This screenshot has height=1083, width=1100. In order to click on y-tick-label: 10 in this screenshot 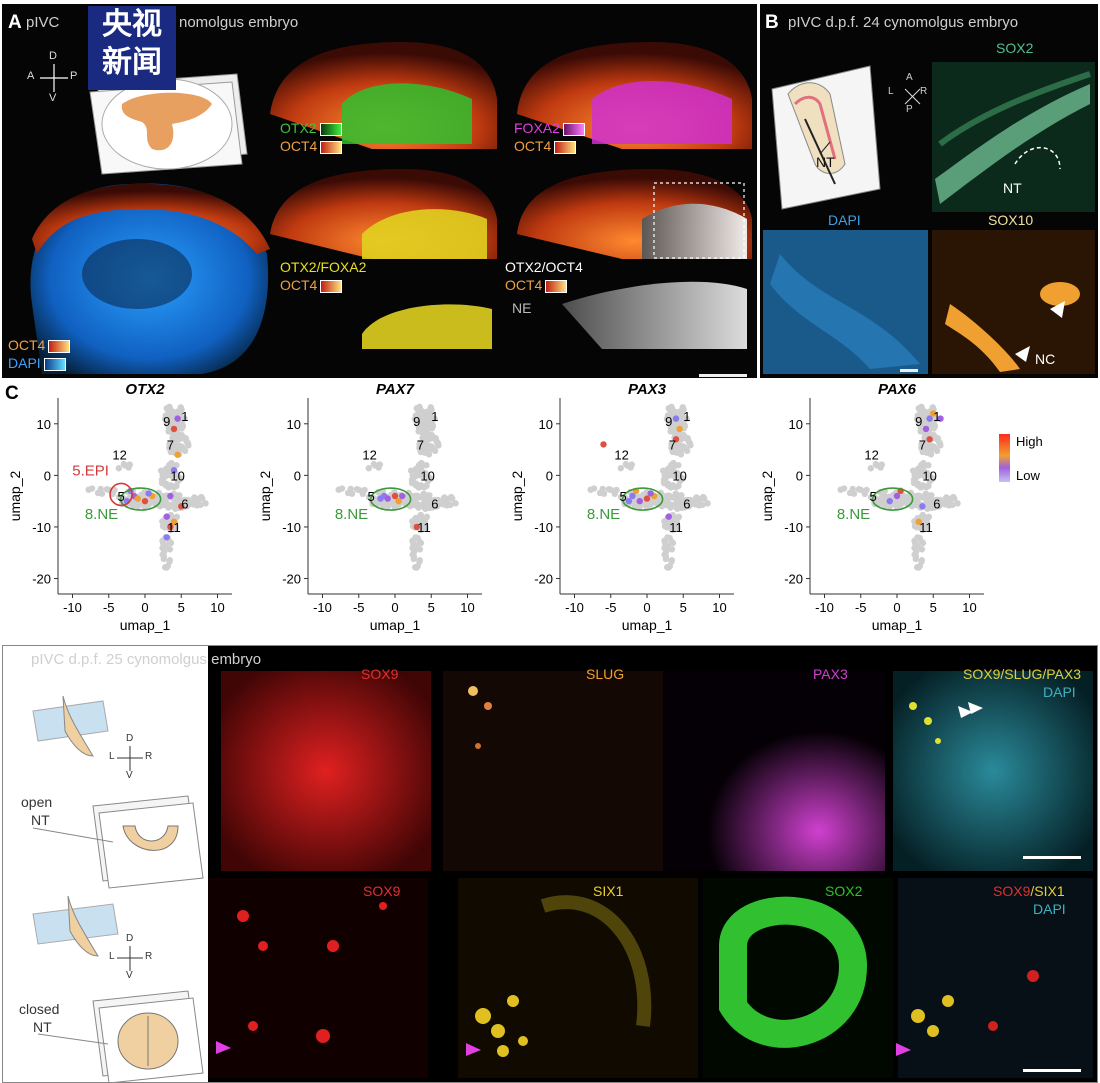, I will do `click(546, 424)`.